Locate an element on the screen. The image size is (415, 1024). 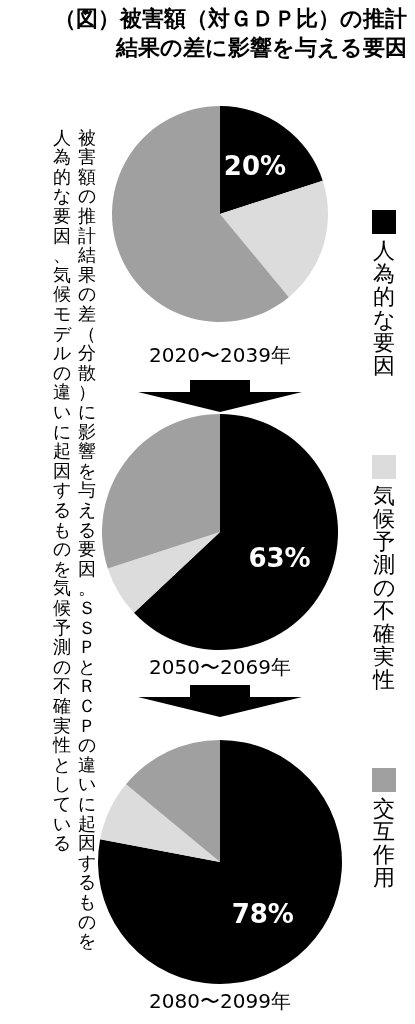
text: 2080〜2099年 is located at coordinates (220, 1001).